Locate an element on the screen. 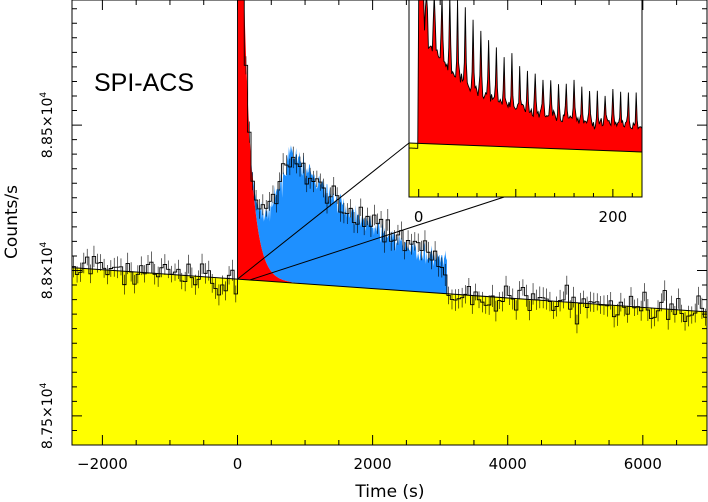 The image size is (708, 502). y-axis-title: Counts/s is located at coordinates (12, 222).